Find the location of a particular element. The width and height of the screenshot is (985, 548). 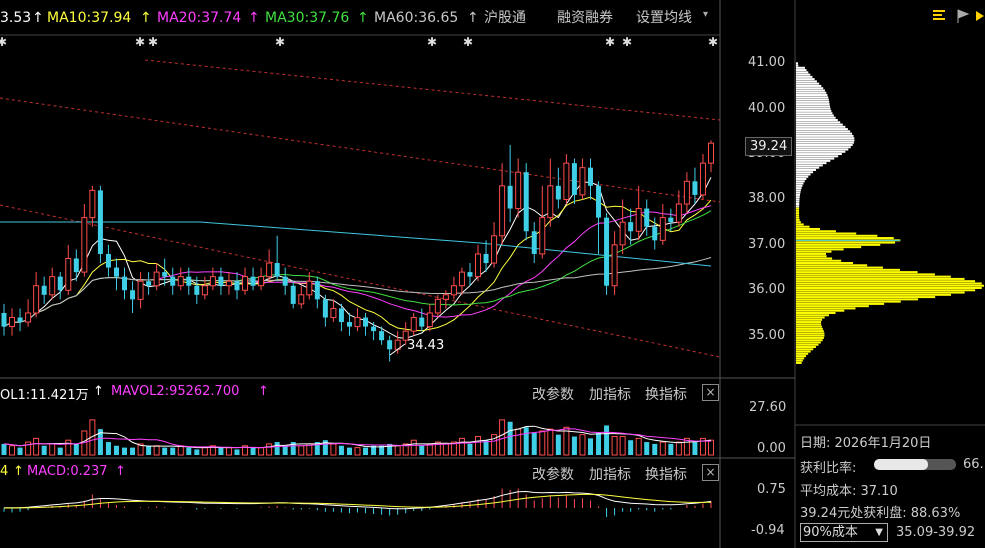

macd-add-indicator-button: 加指标 is located at coordinates (610, 475).